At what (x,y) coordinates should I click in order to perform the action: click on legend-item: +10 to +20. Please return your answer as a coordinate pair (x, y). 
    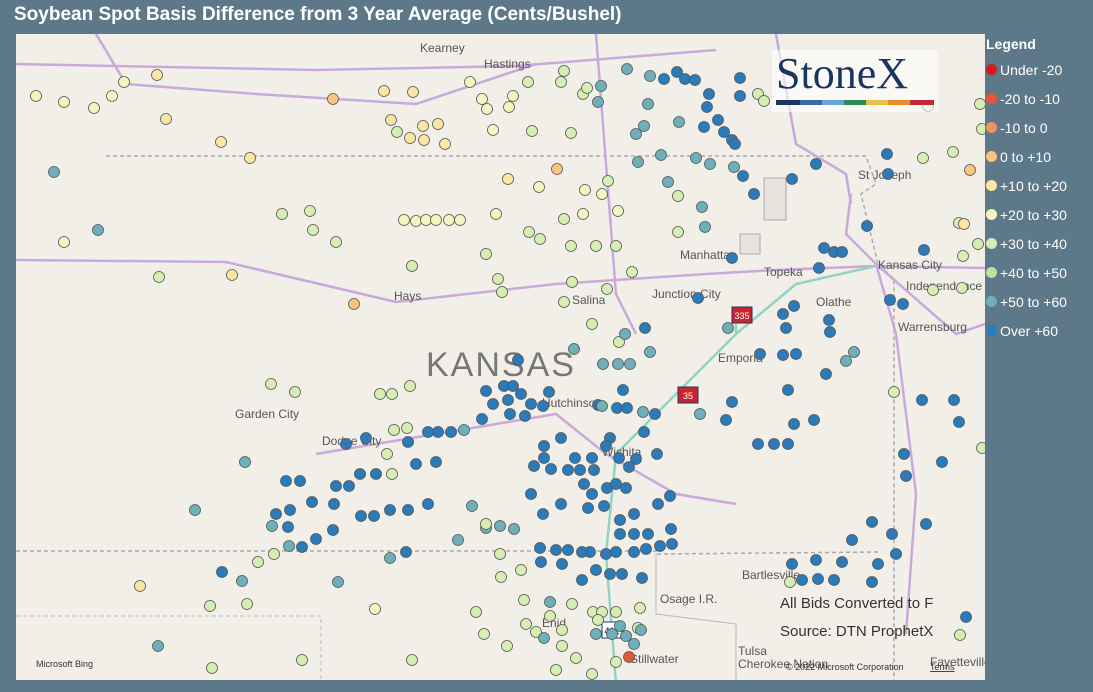
    Looking at the image, I should click on (1026, 185).